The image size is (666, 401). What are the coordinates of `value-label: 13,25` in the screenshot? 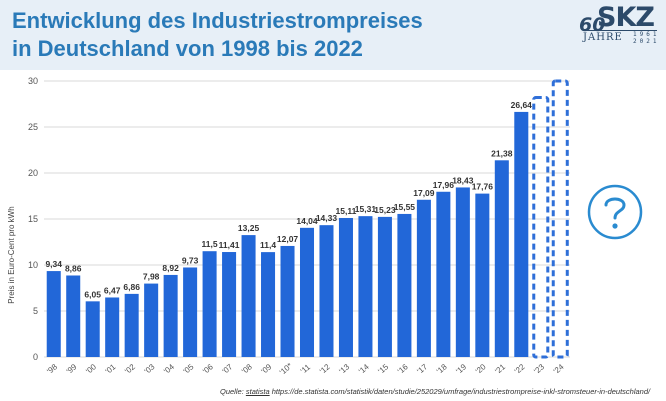 It's located at (249, 228).